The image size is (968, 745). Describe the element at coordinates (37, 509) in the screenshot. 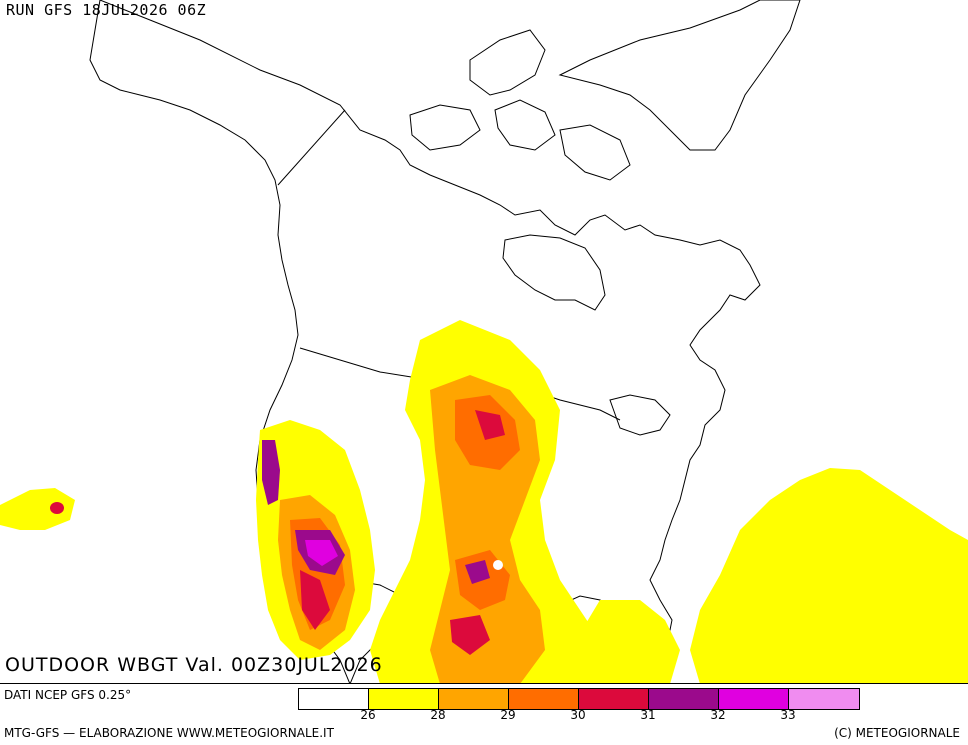

I see `pacific-yellow-area` at that location.